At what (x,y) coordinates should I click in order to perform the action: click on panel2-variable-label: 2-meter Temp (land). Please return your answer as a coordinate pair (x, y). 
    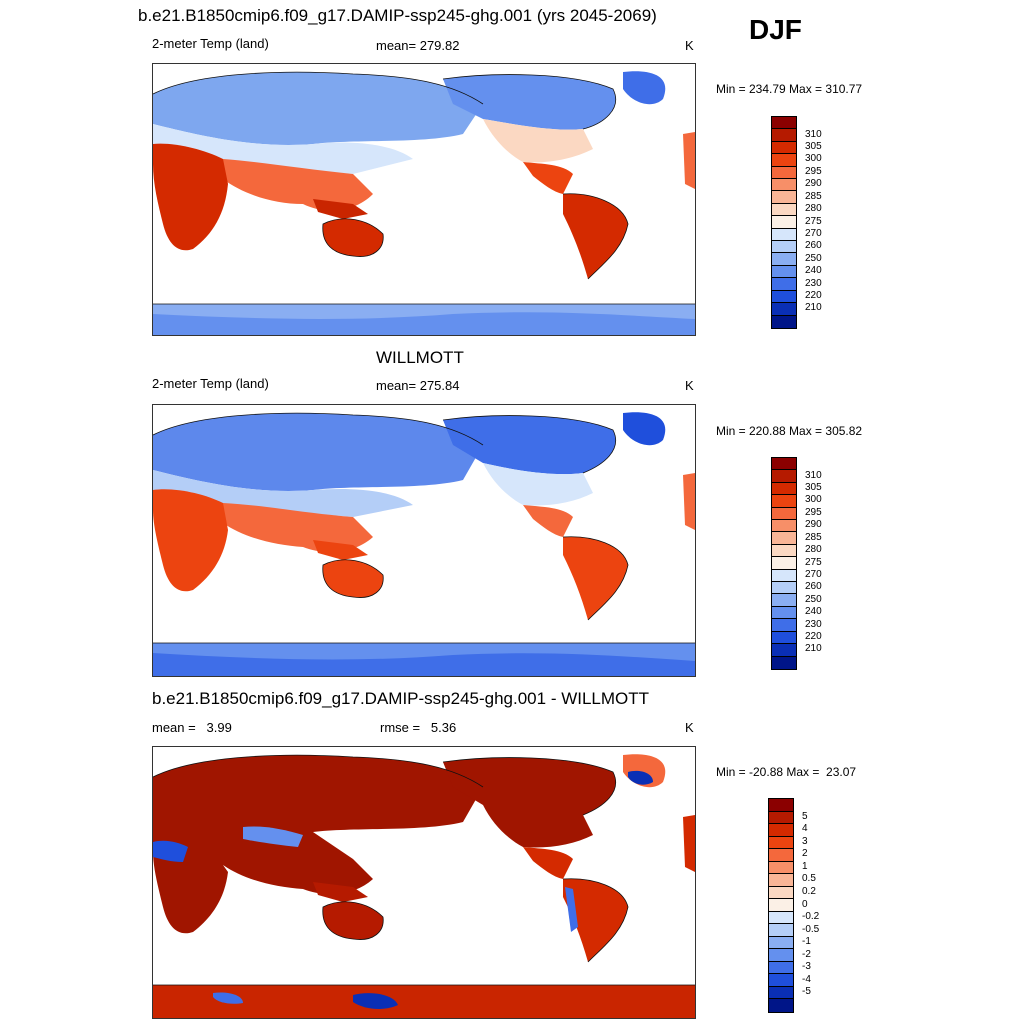
    Looking at the image, I should click on (210, 383).